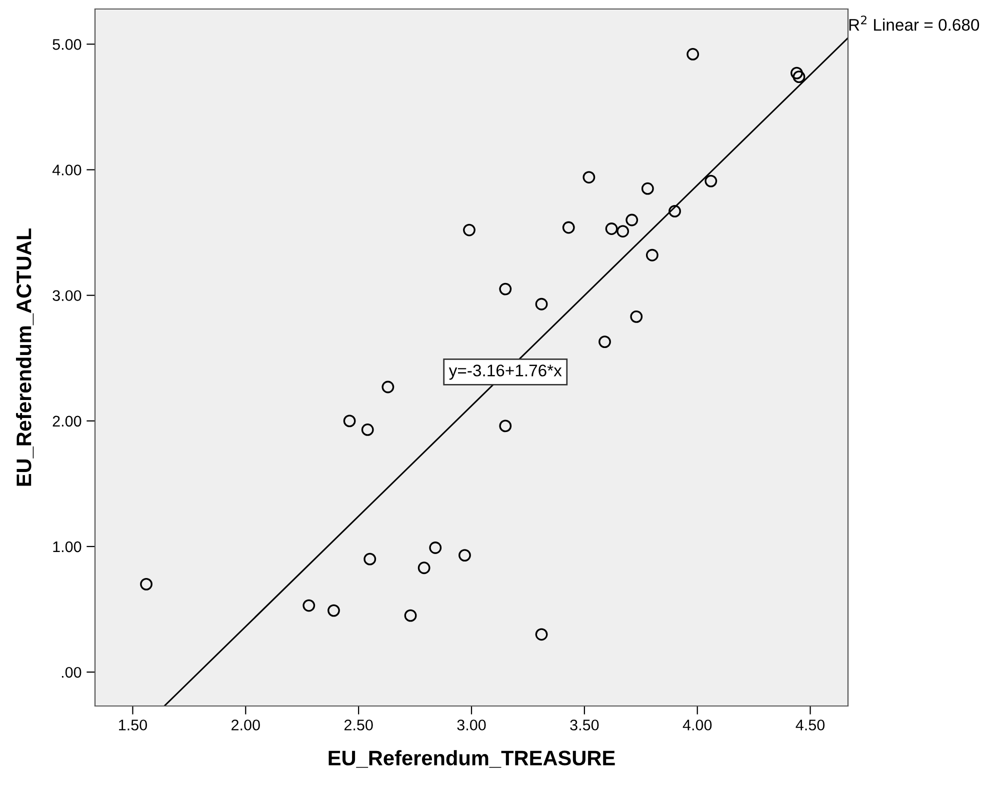 The width and height of the screenshot is (994, 785). I want to click on y-tick-label: 1.00, so click(67, 546).